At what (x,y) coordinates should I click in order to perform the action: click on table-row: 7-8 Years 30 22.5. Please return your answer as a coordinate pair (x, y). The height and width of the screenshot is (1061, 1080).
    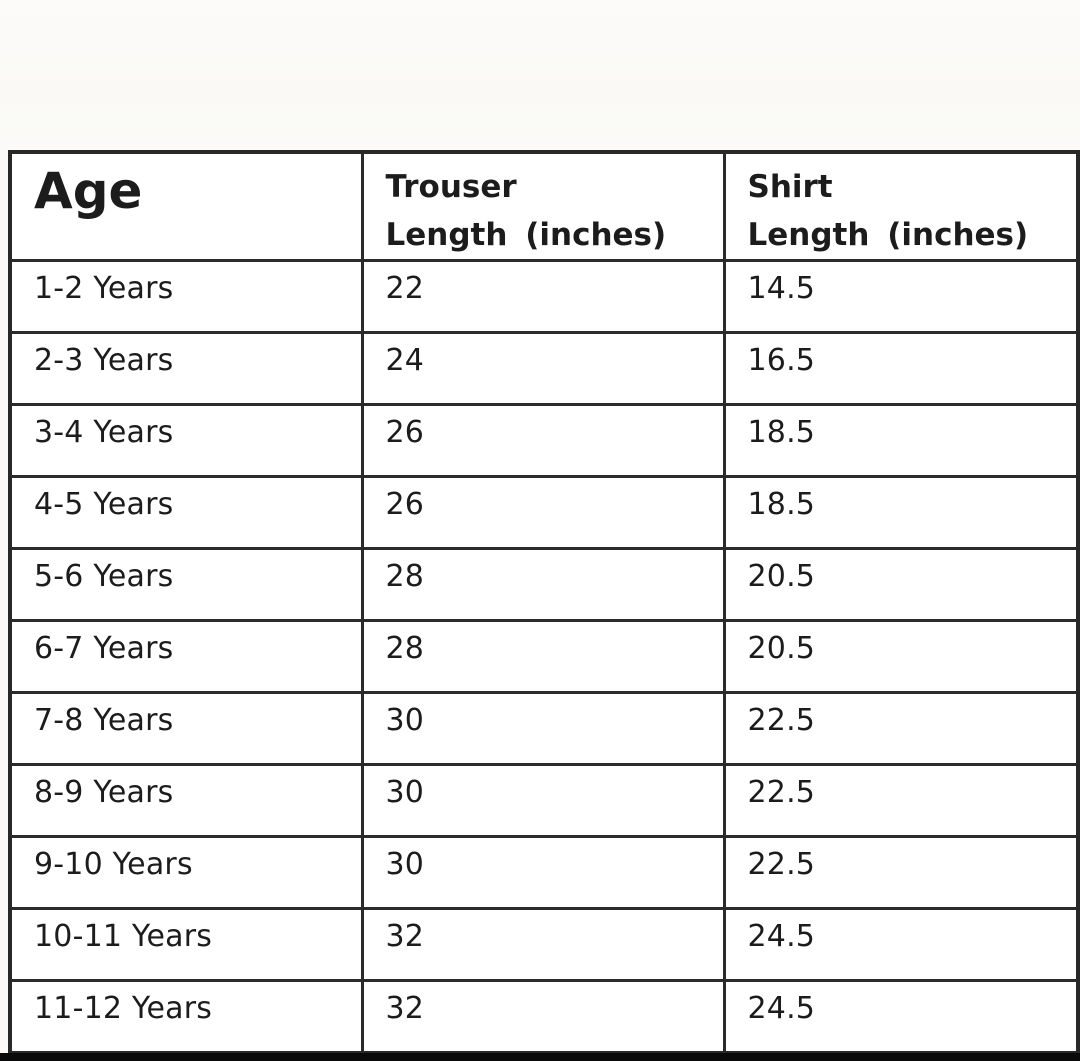
    Looking at the image, I should click on (544, 728).